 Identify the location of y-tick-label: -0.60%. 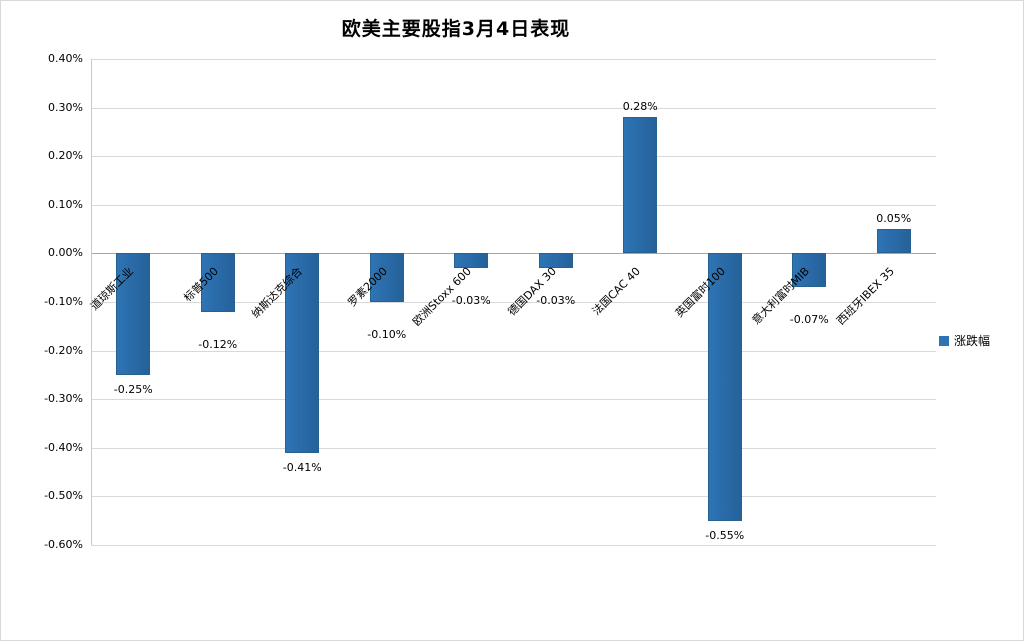
(63, 544).